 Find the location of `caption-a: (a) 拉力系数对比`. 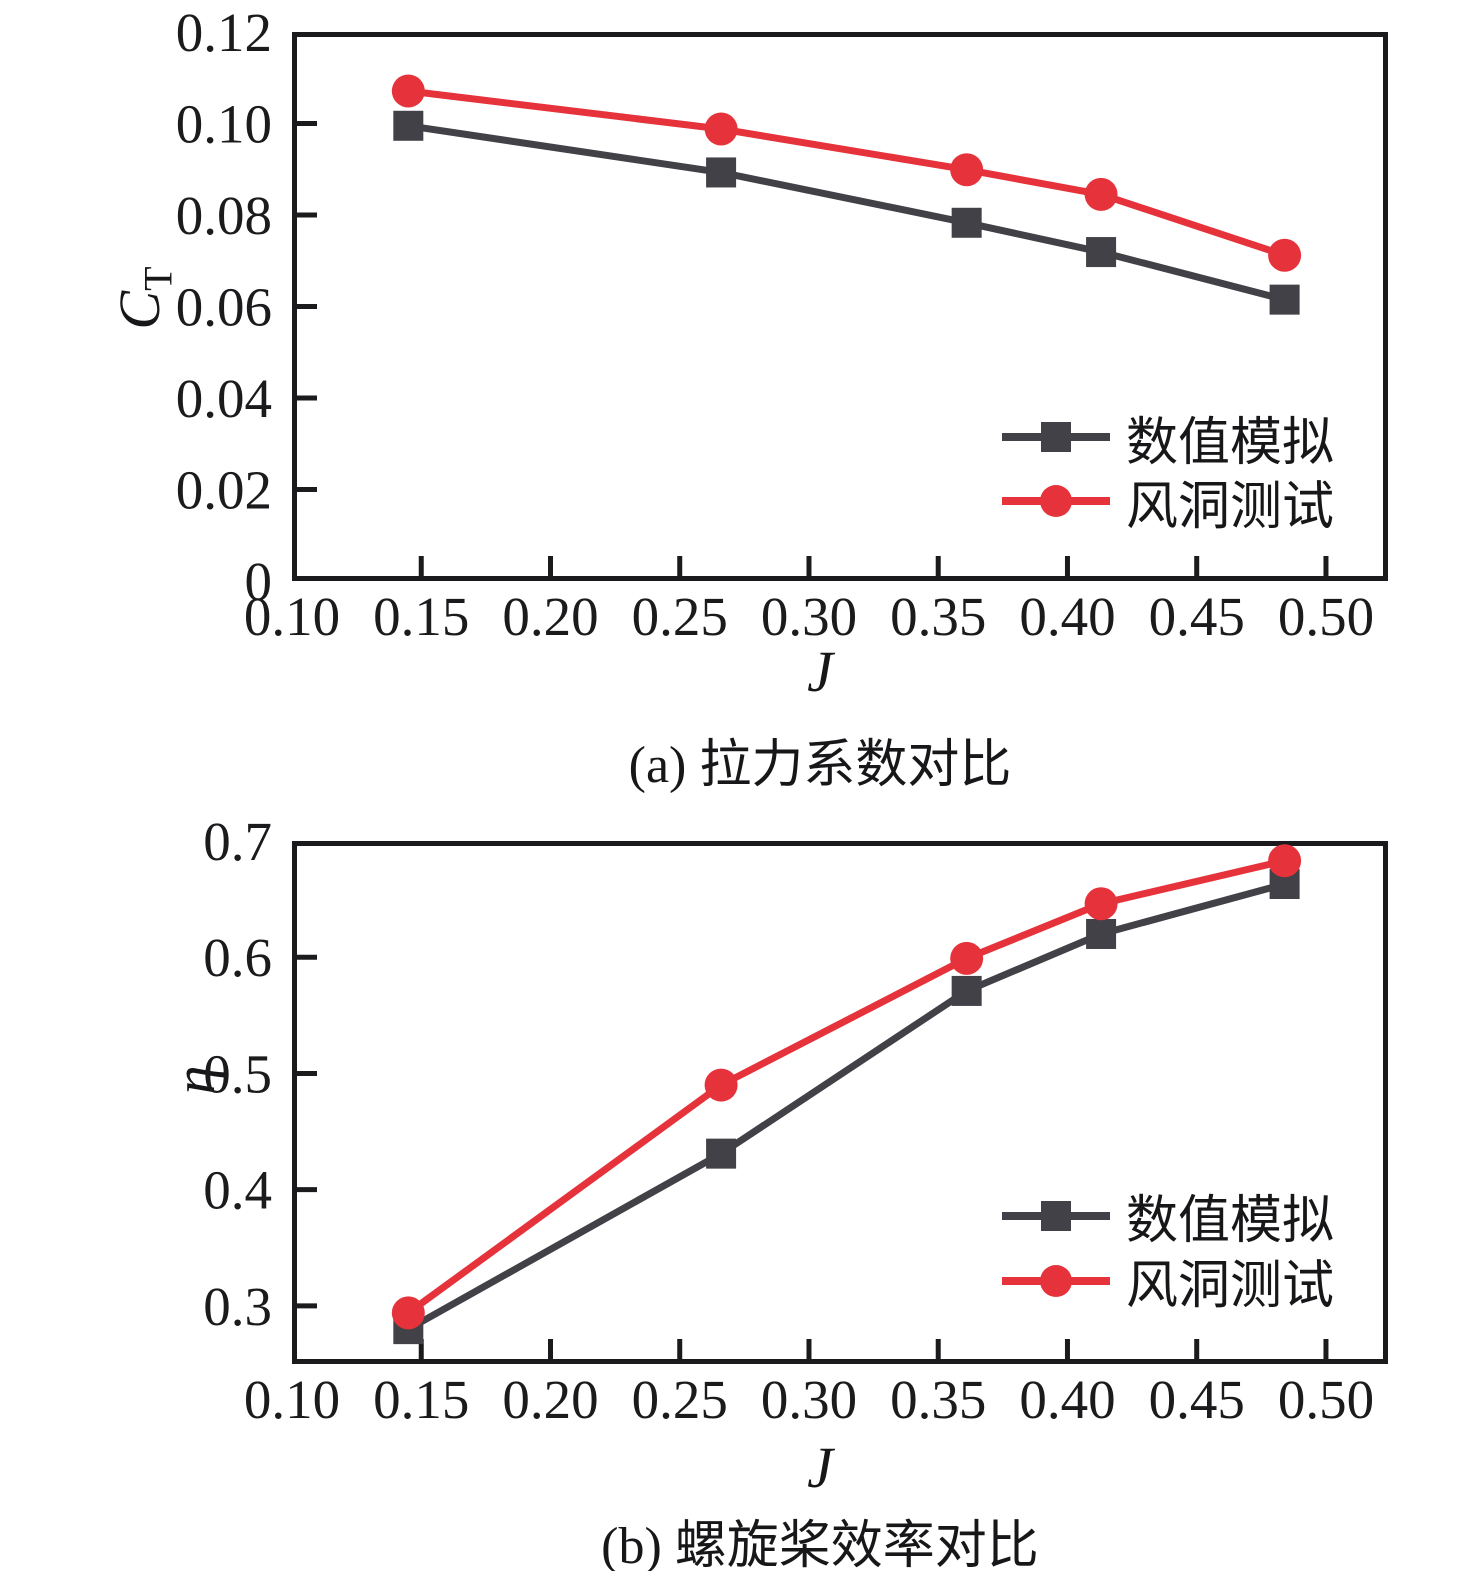

caption-a: (a) 拉力系数对比 is located at coordinates (820, 765).